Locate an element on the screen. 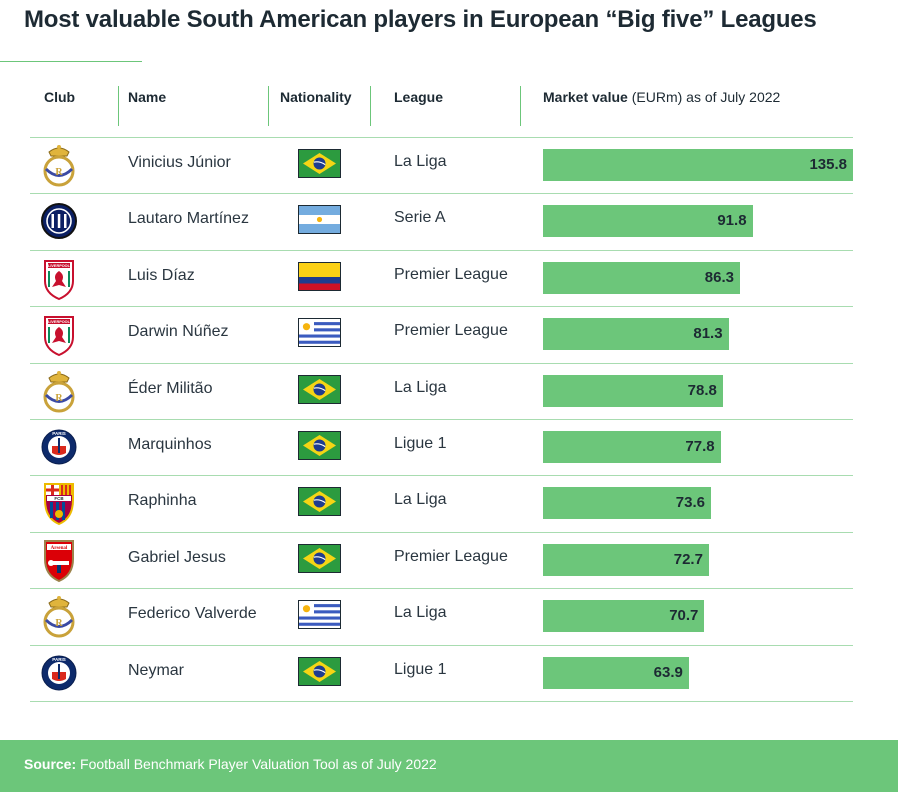 The image size is (898, 792). value-label: 77.8 is located at coordinates (700, 446).